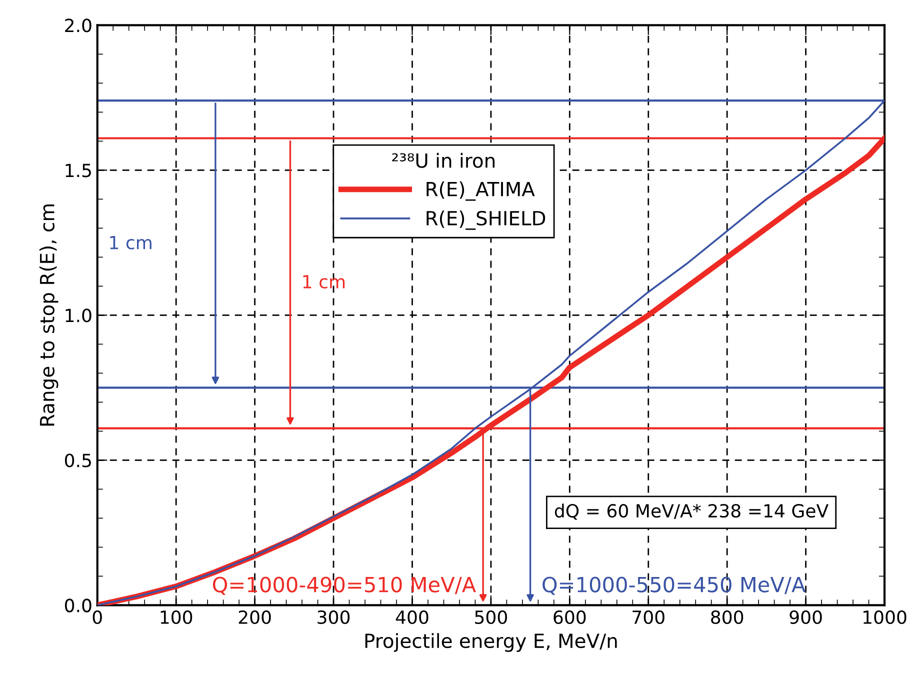  What do you see at coordinates (648, 617) in the screenshot?
I see `x-tick-label: 700` at bounding box center [648, 617].